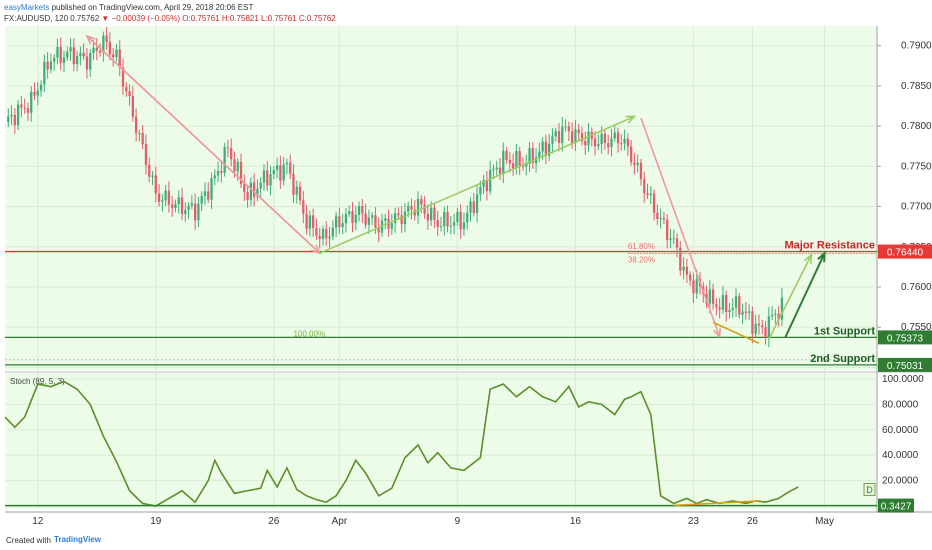  I want to click on stoch-divergence-line, so click(716, 503).